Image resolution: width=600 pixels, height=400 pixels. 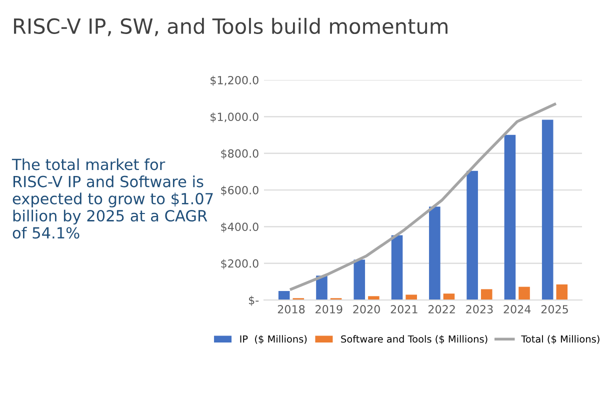 I want to click on y-tick-label: $600.0, so click(x=239, y=191).